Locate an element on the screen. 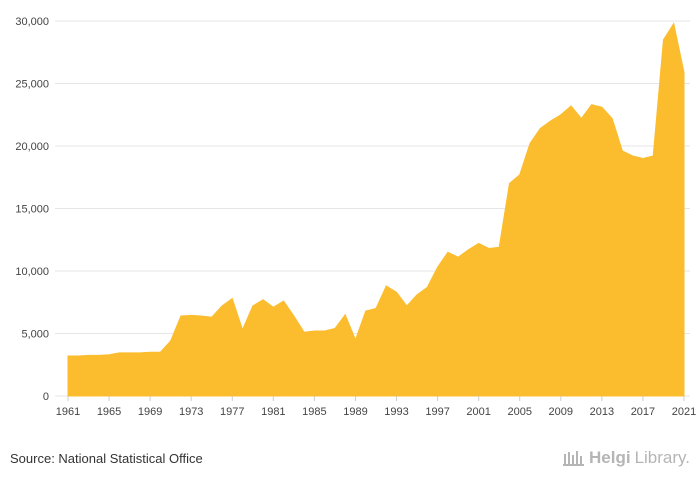 The width and height of the screenshot is (700, 483). x-tick-label: 2013 is located at coordinates (602, 412).